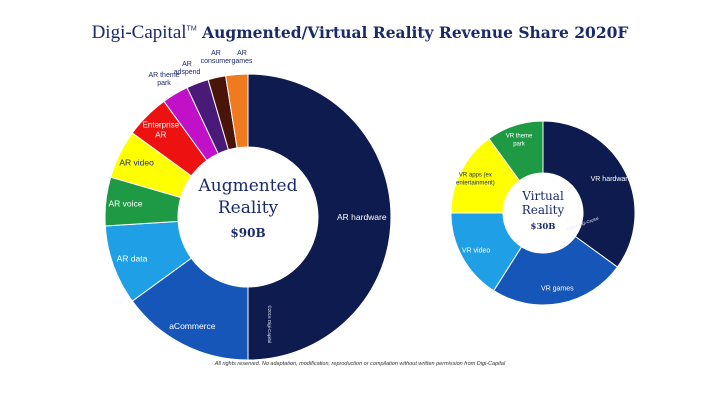 This screenshot has height=405, width=720. I want to click on slice-label-enterprise-ar: Enterprise AR, so click(161, 130).